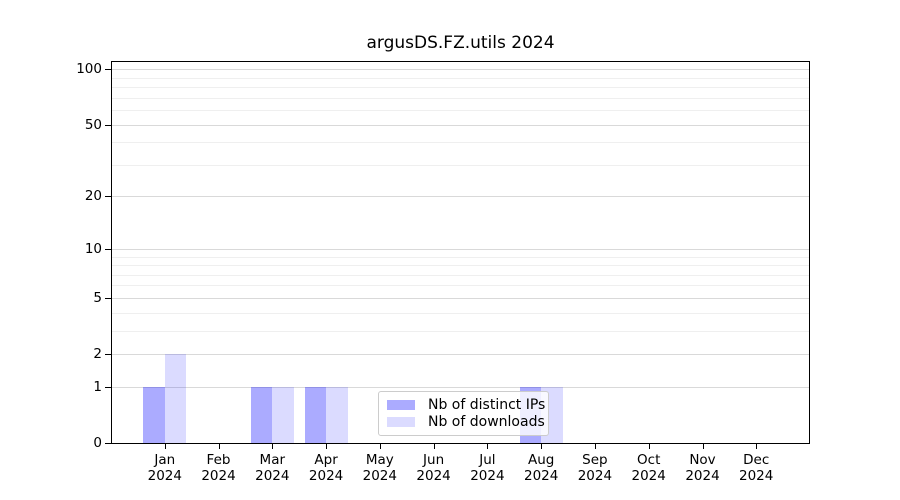  What do you see at coordinates (487, 460) in the screenshot?
I see `x-tick-month-jul: Jul` at bounding box center [487, 460].